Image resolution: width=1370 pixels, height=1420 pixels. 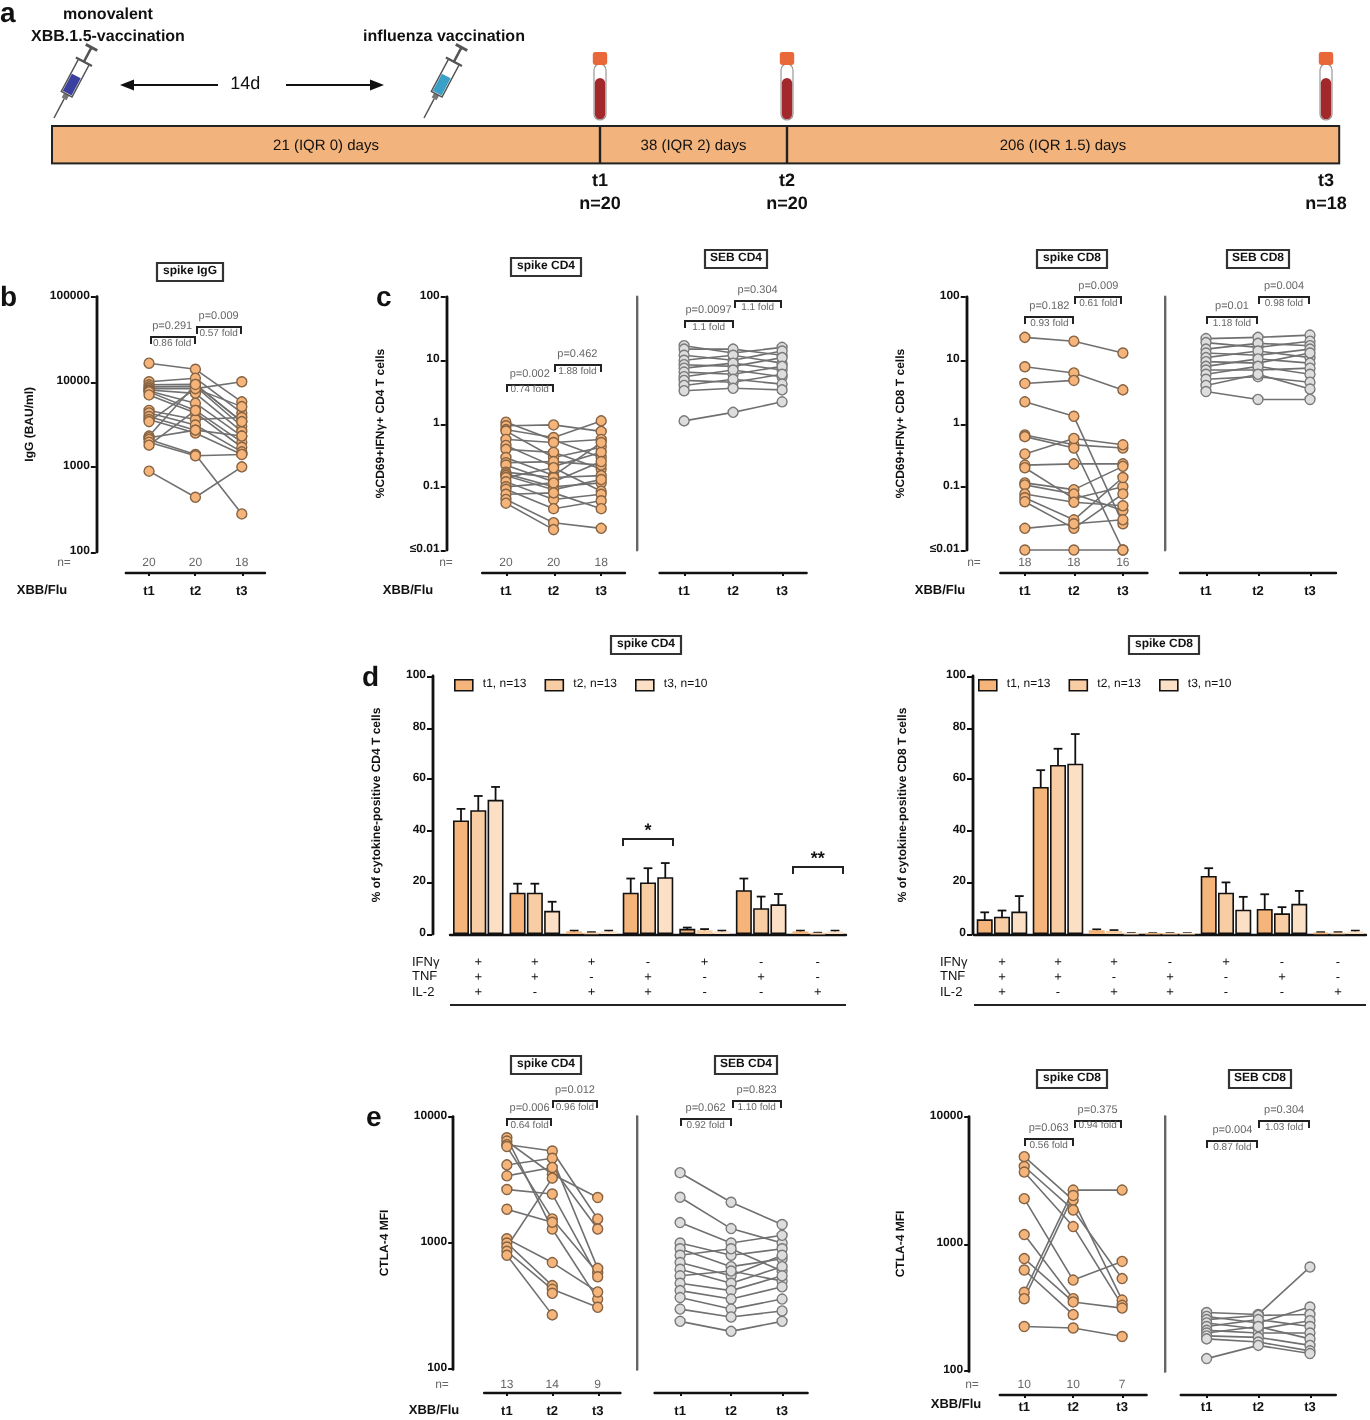 What do you see at coordinates (384, 296) in the screenshot?
I see `text: c` at bounding box center [384, 296].